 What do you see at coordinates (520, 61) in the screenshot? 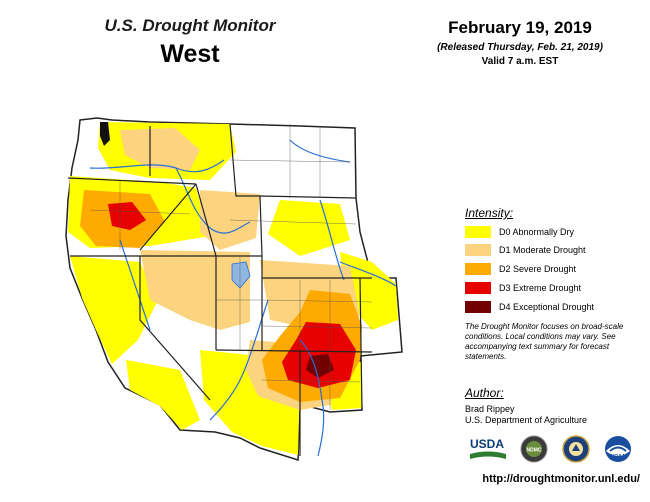
I see `valid-time: Valid 7 a.m. EST` at bounding box center [520, 61].